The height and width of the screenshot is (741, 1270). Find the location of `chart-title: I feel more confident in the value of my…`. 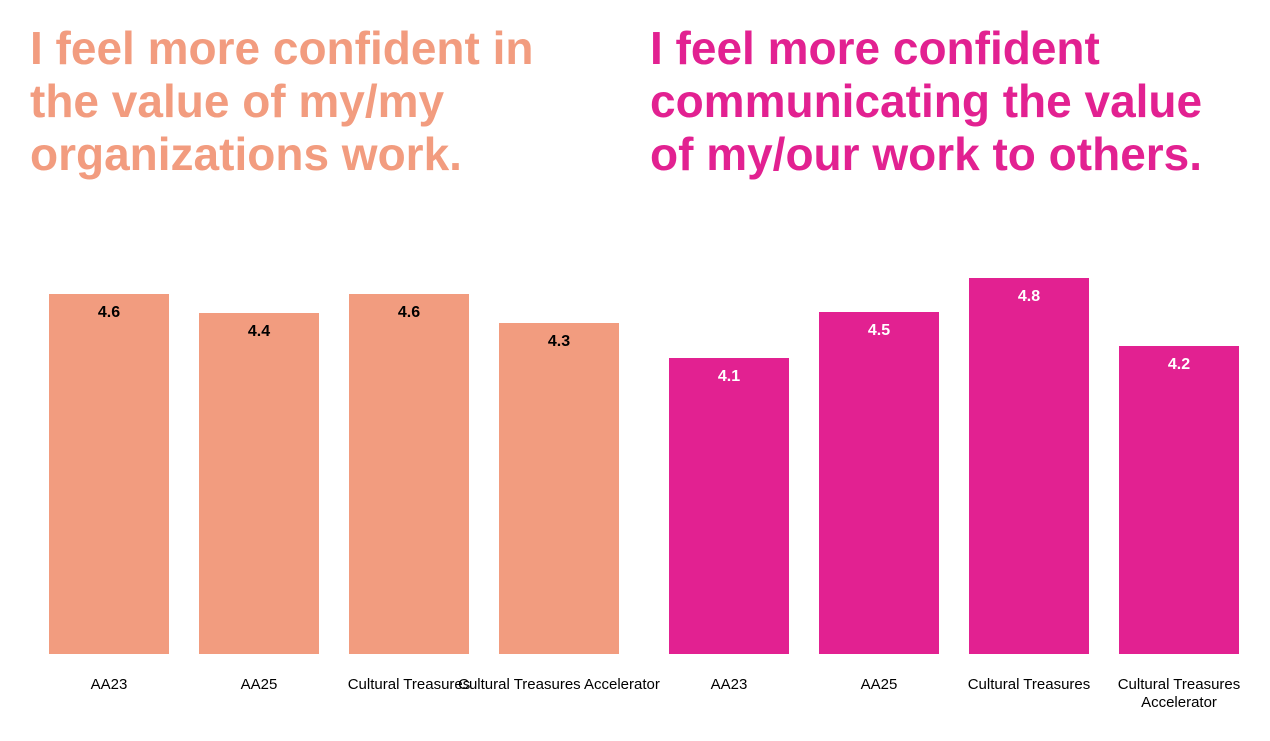

chart-title: I feel more confident in the value of my… is located at coordinates (282, 101).